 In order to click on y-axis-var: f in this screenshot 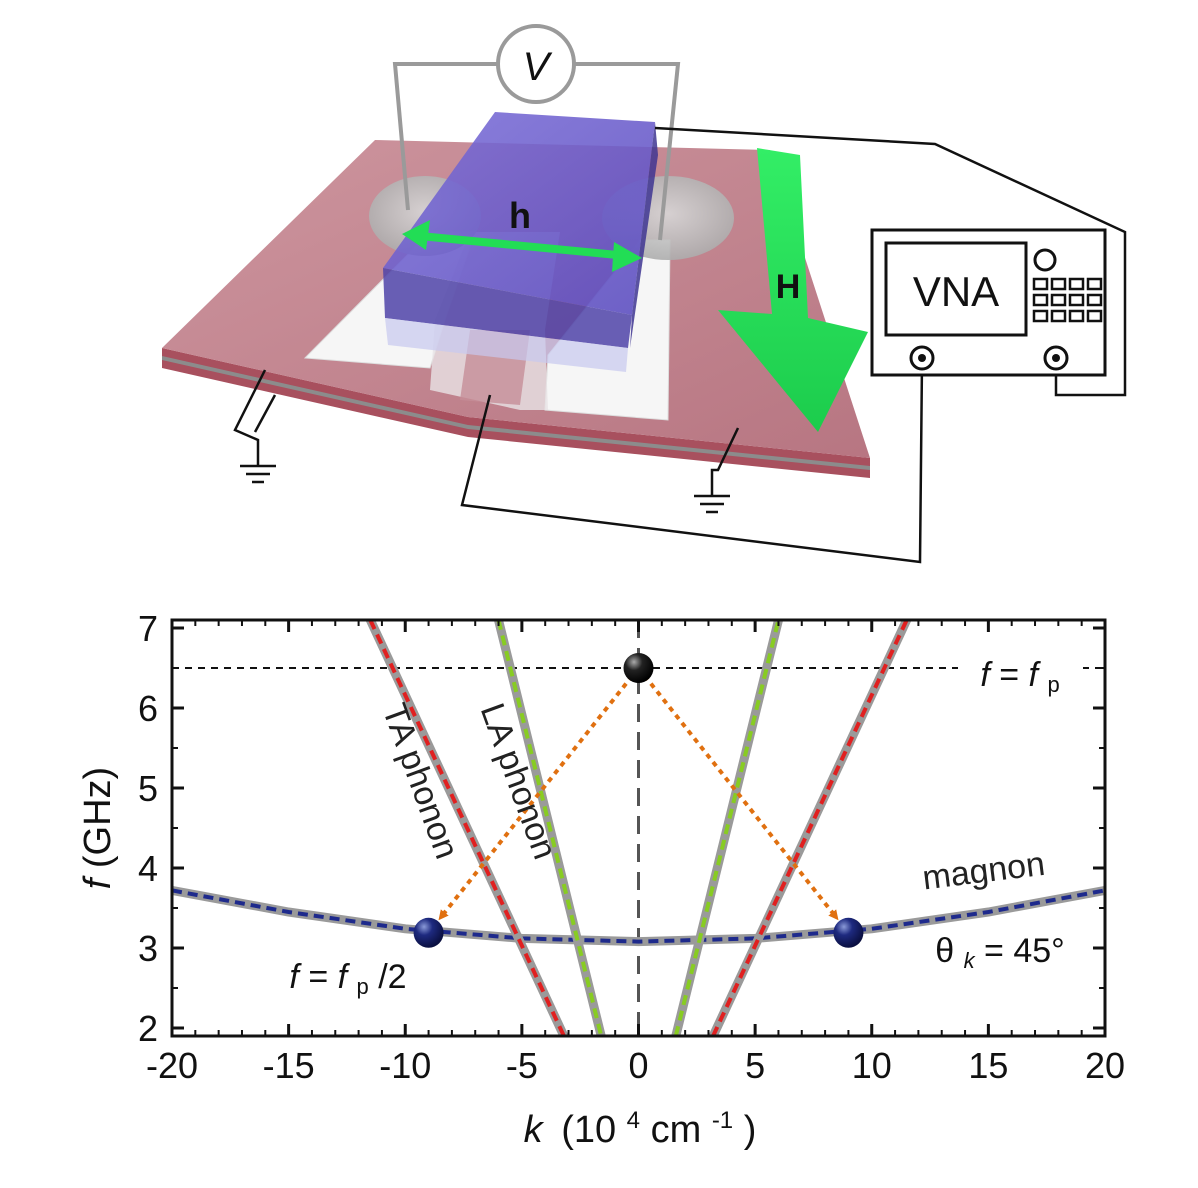, I will do `click(98, 882)`.